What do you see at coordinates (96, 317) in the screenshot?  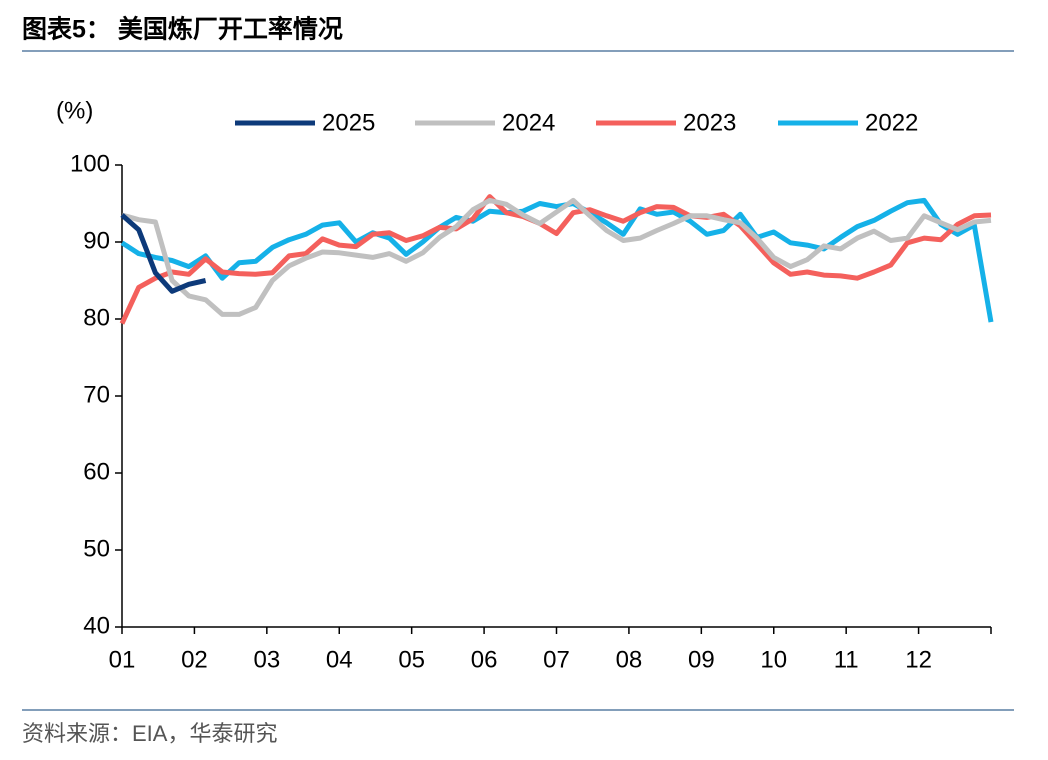 I see `y-tick-label: 80` at bounding box center [96, 317].